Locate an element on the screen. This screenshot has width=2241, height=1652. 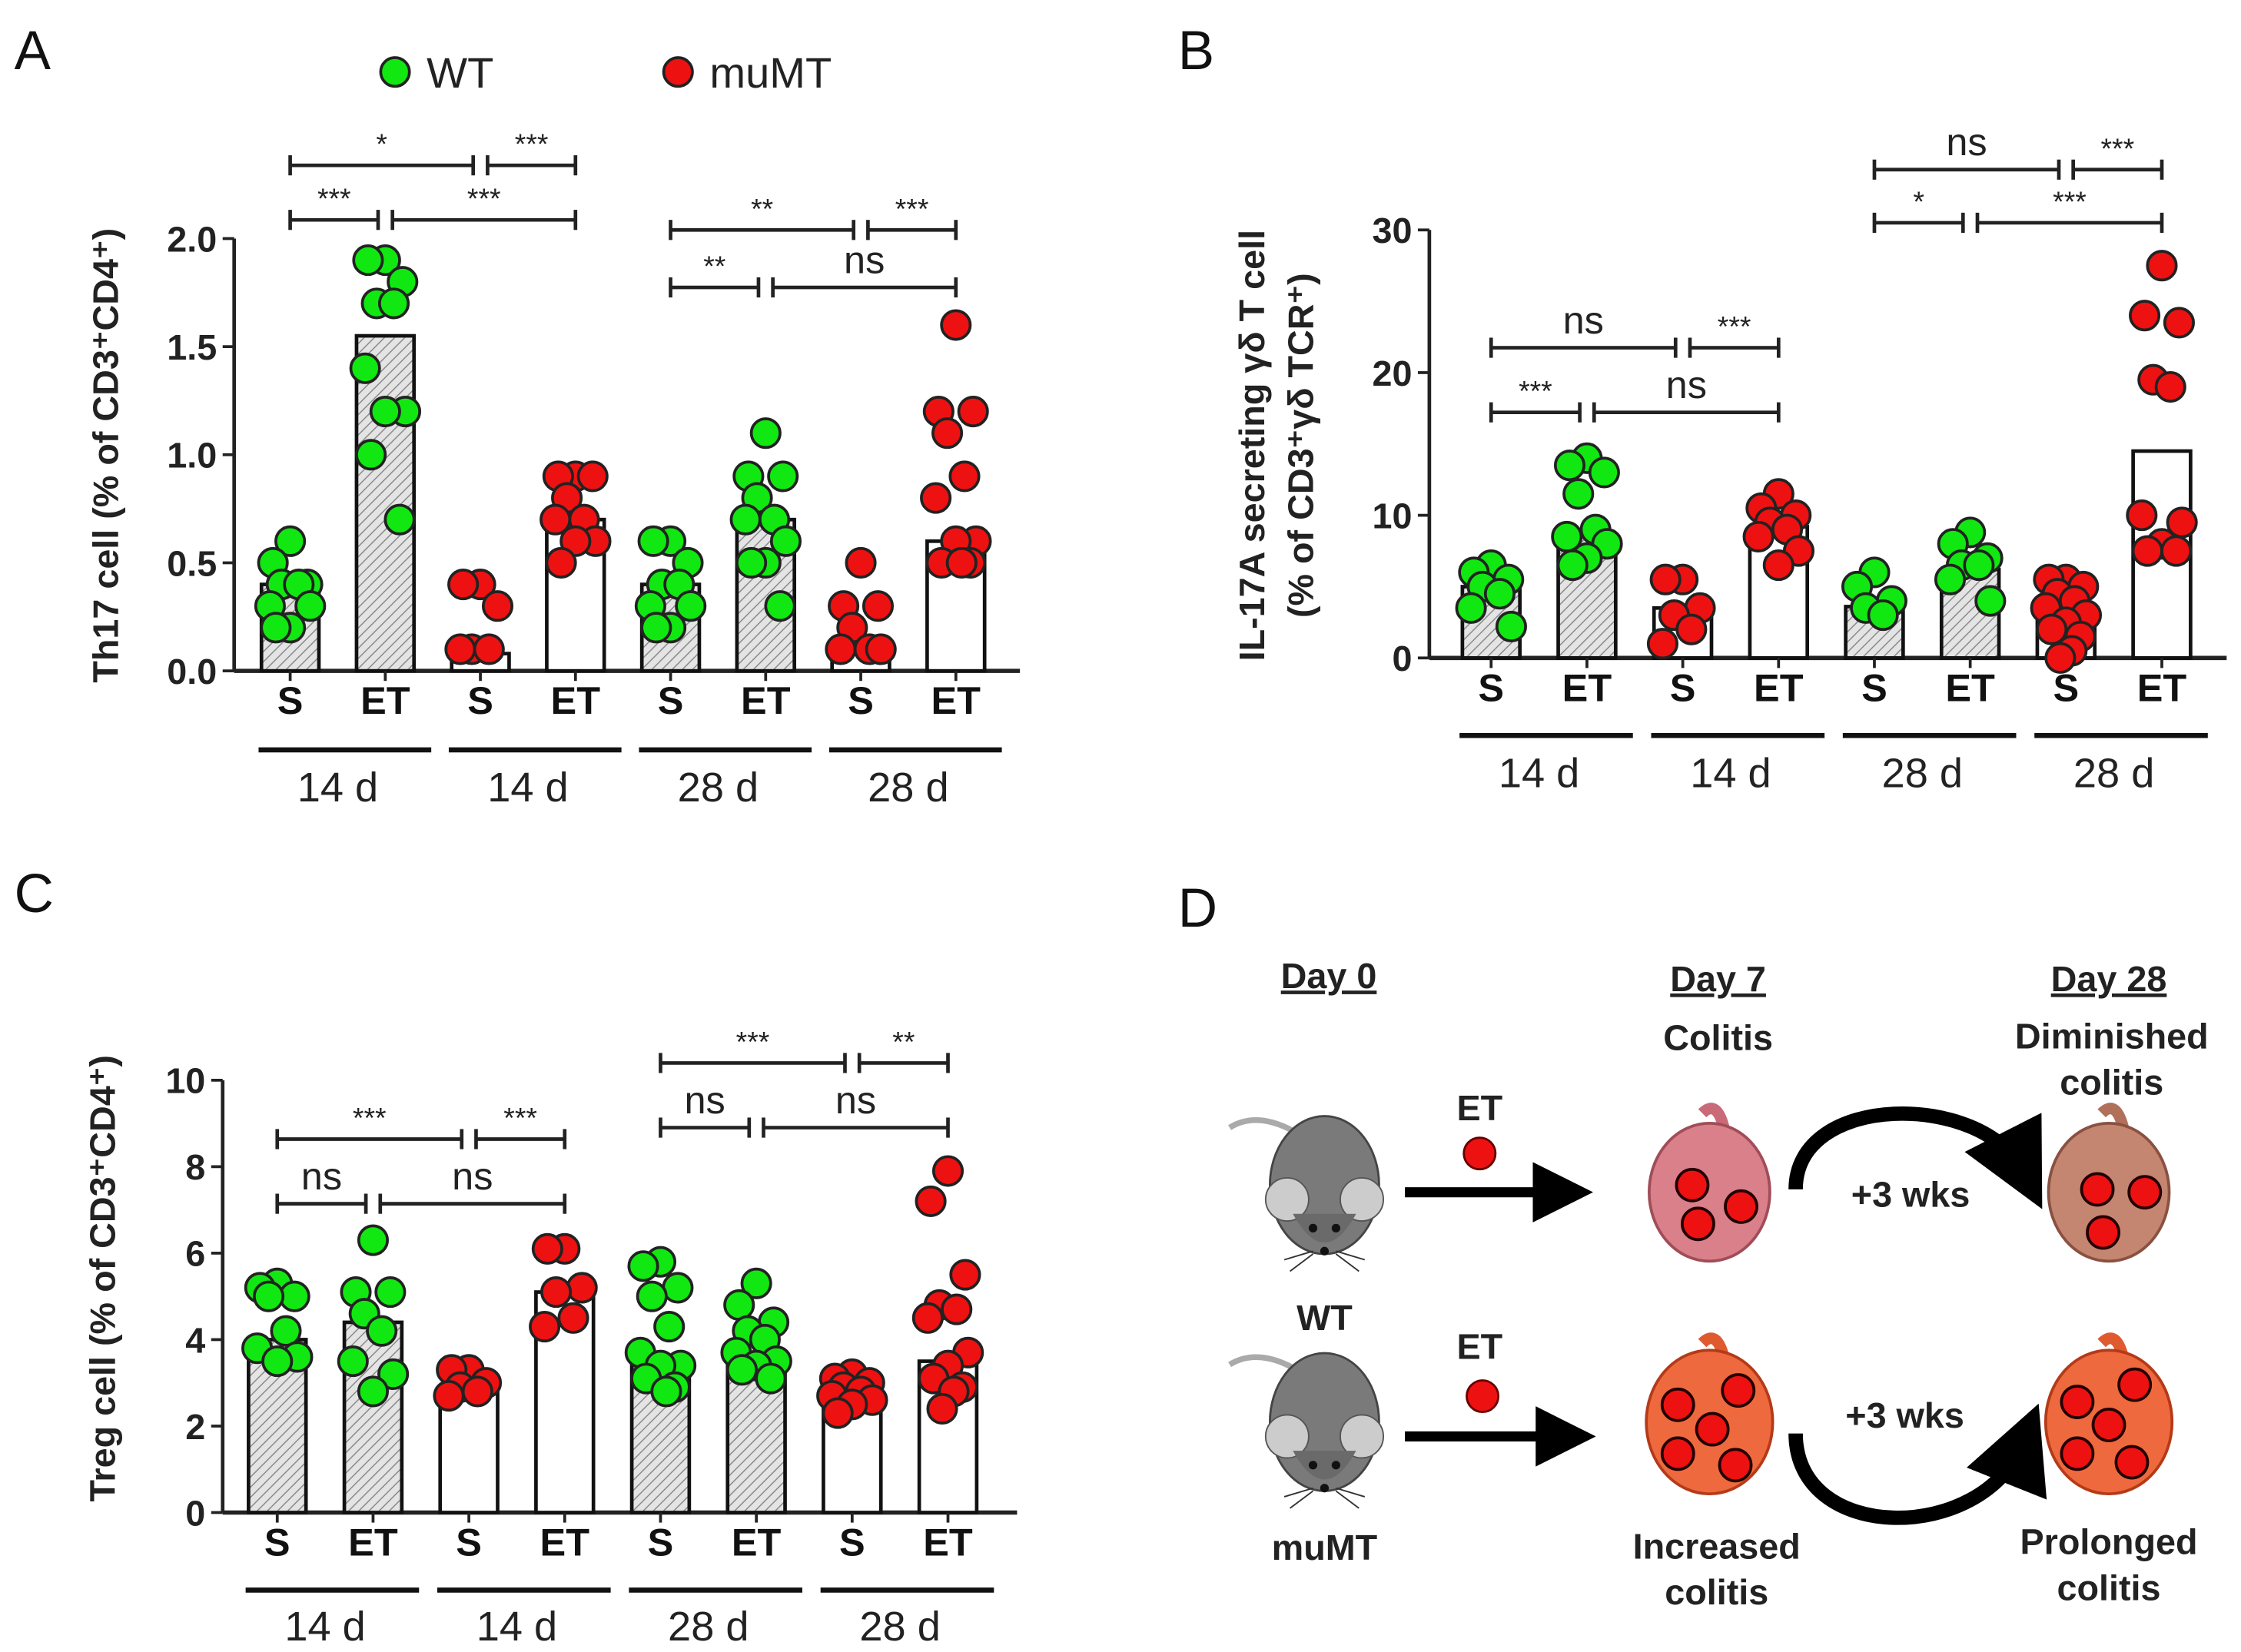
wks-bottom-label: +3 wks is located at coordinates (1904, 1415).